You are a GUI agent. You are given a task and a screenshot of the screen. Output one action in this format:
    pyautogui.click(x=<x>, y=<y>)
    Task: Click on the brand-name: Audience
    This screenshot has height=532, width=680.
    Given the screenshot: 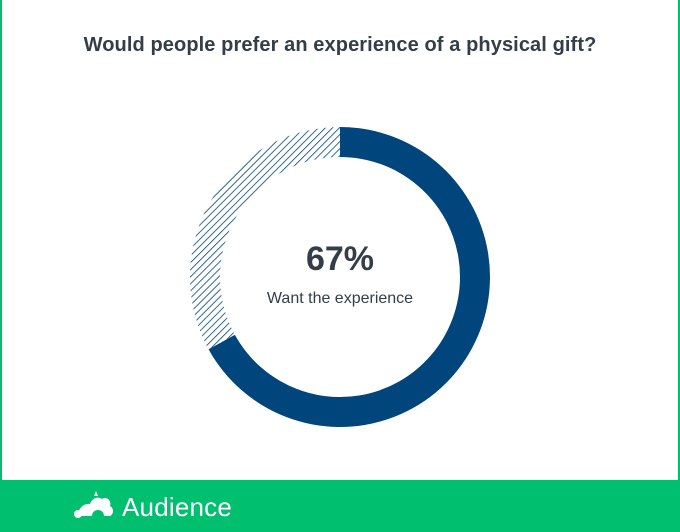 What is the action you would take?
    pyautogui.click(x=177, y=507)
    